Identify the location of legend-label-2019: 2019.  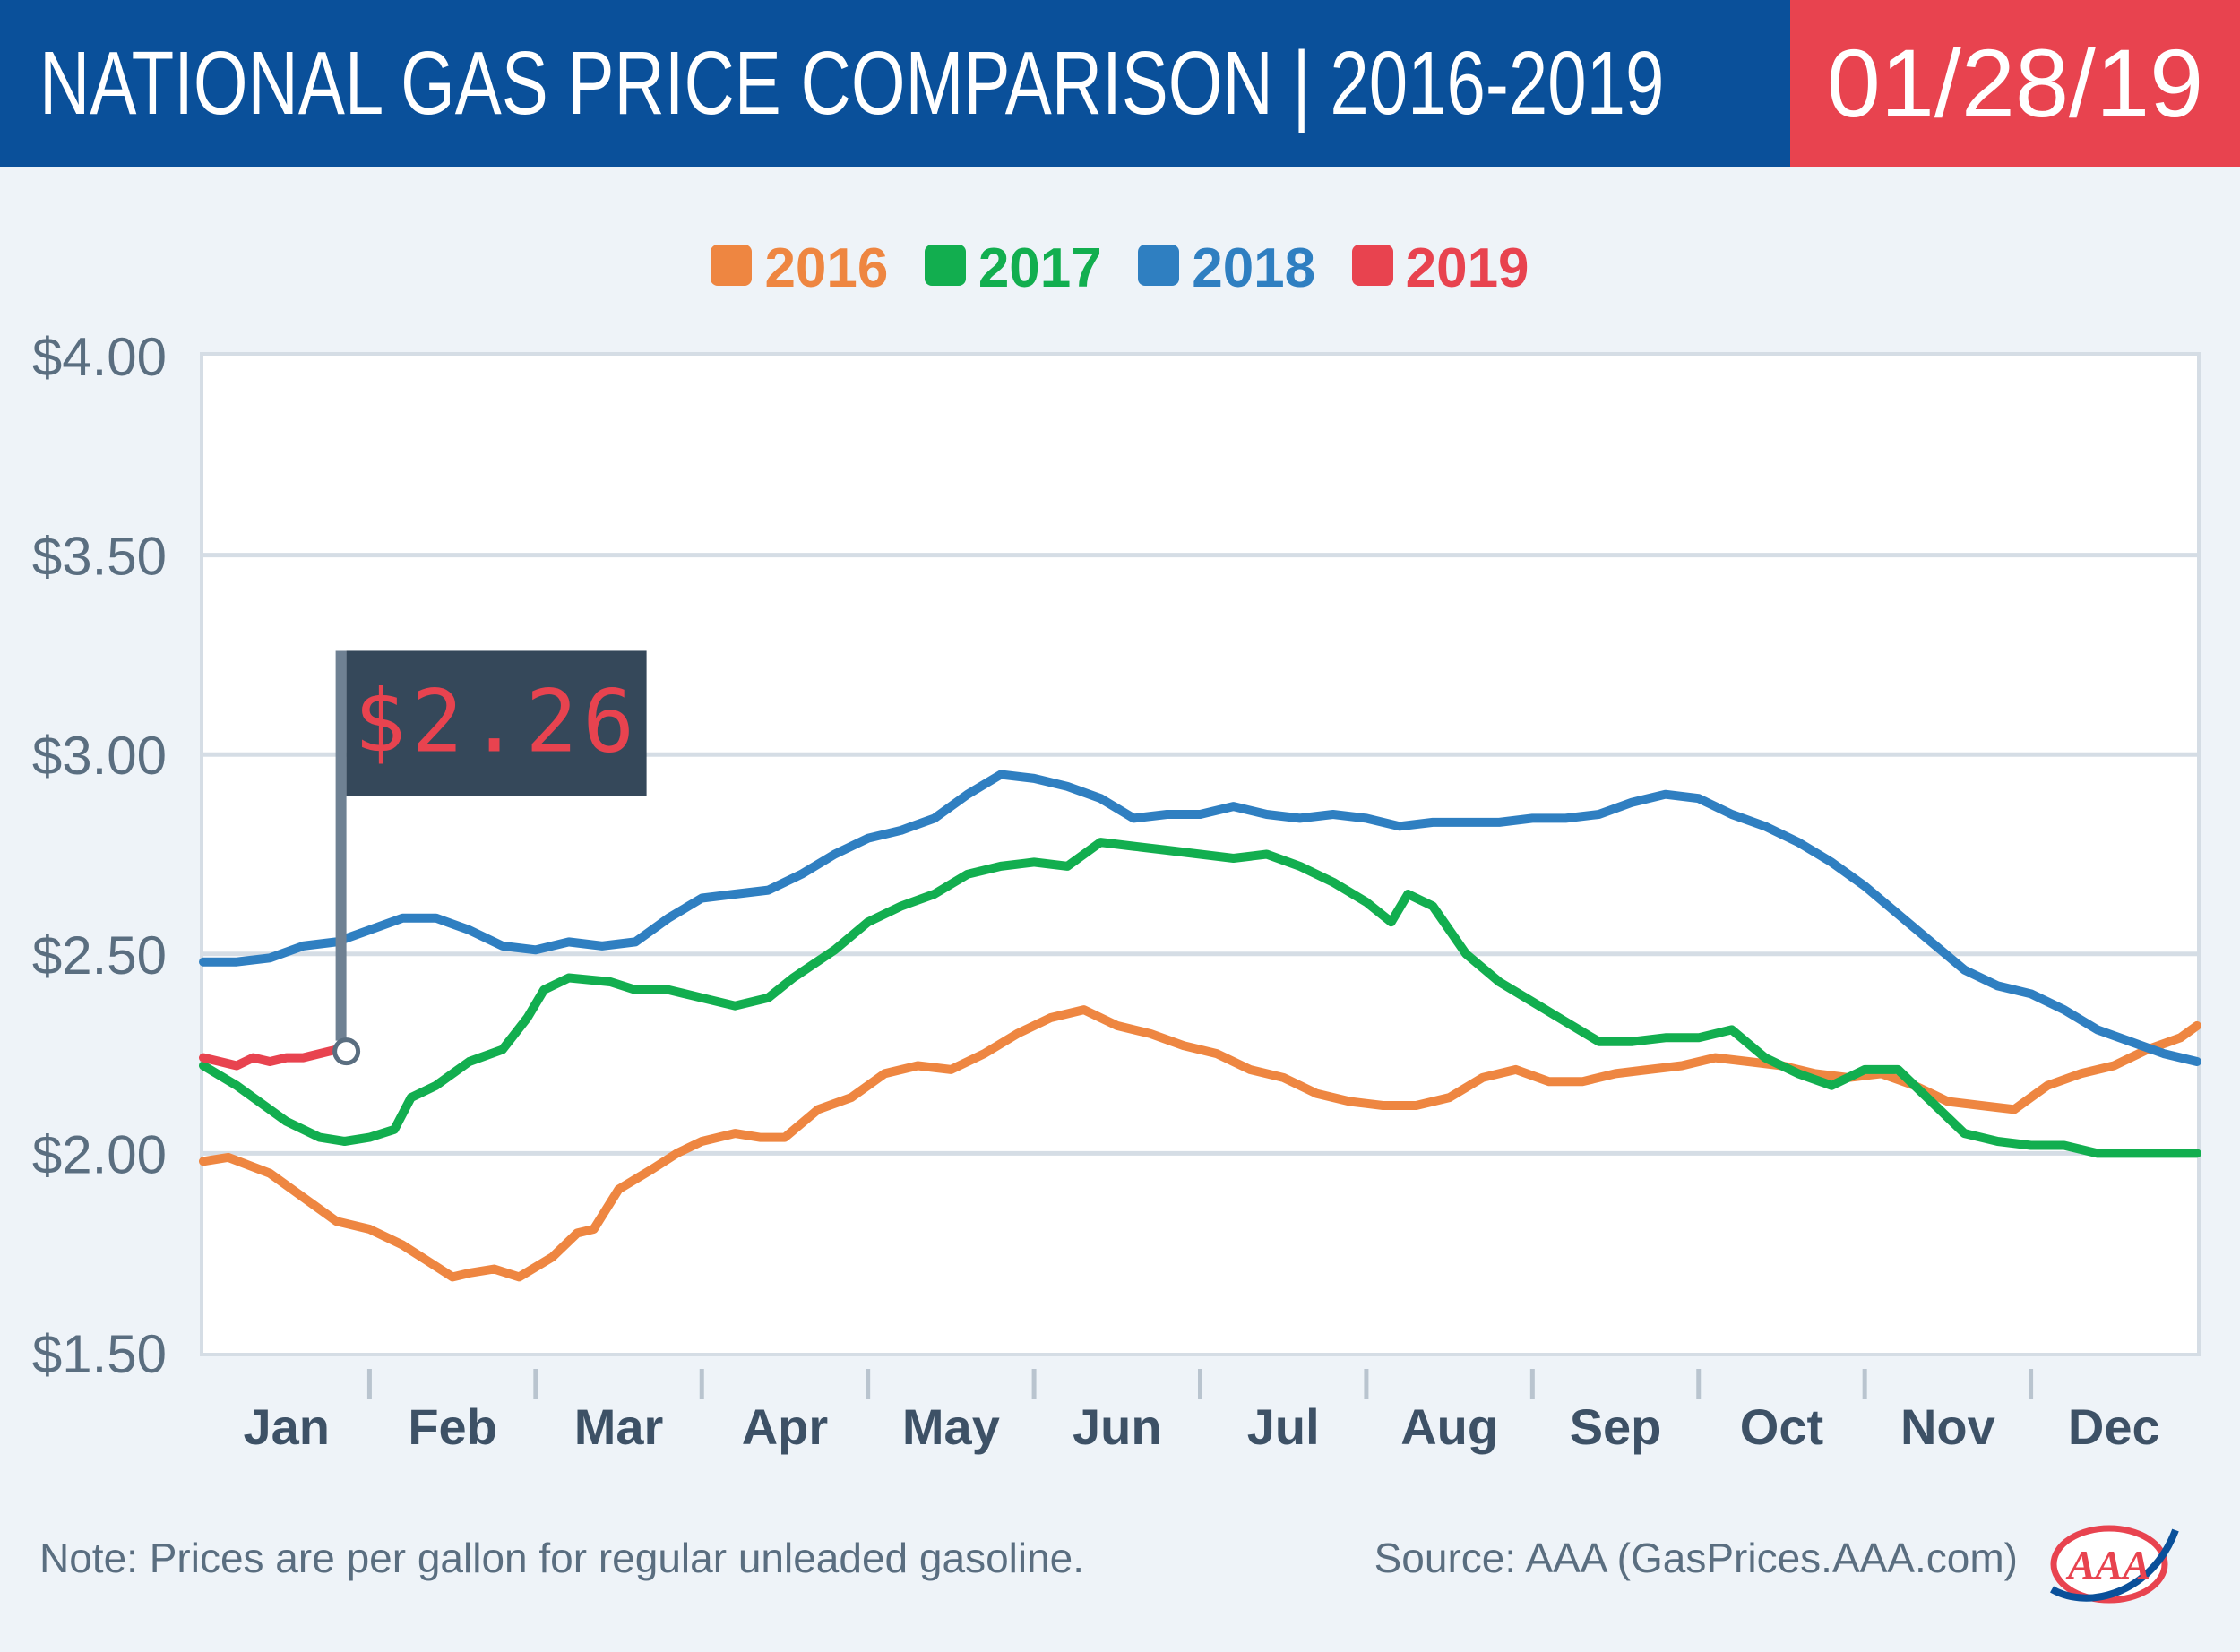
(1467, 268).